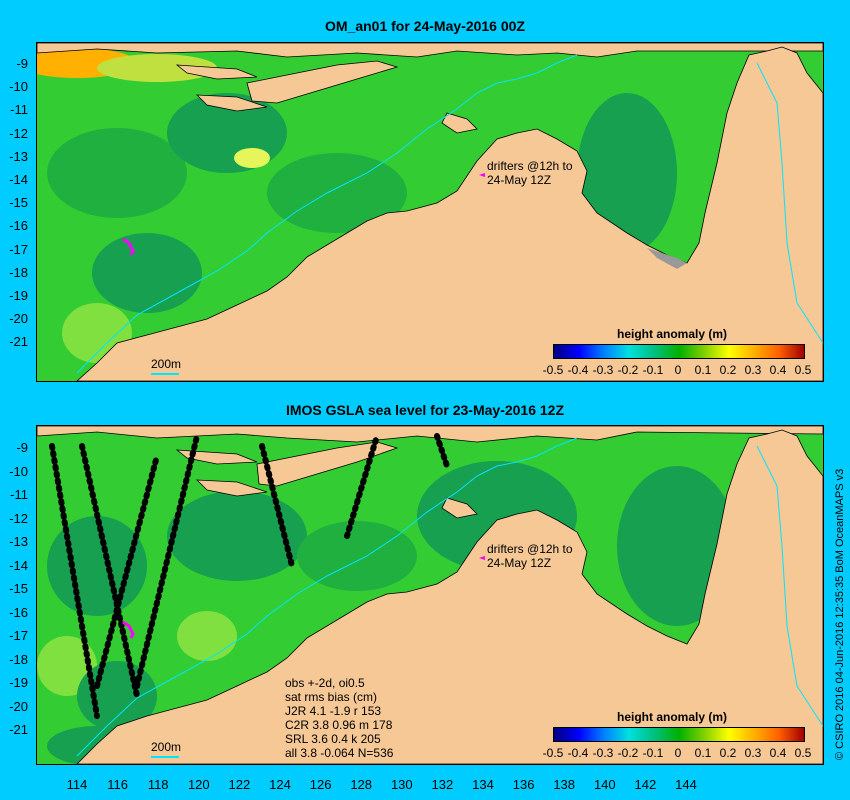 Image resolution: width=850 pixels, height=800 pixels. What do you see at coordinates (679, 734) in the screenshot?
I see `bottom-colorbar` at bounding box center [679, 734].